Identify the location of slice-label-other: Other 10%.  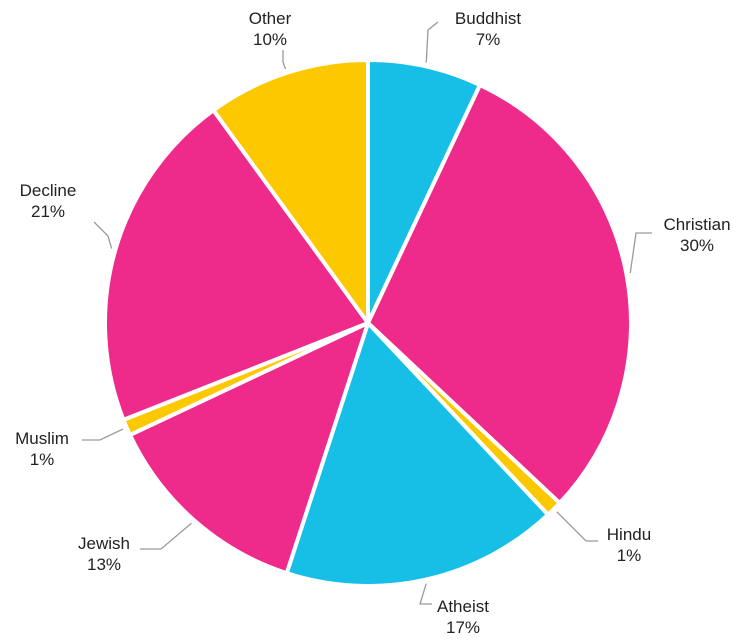
(270, 29).